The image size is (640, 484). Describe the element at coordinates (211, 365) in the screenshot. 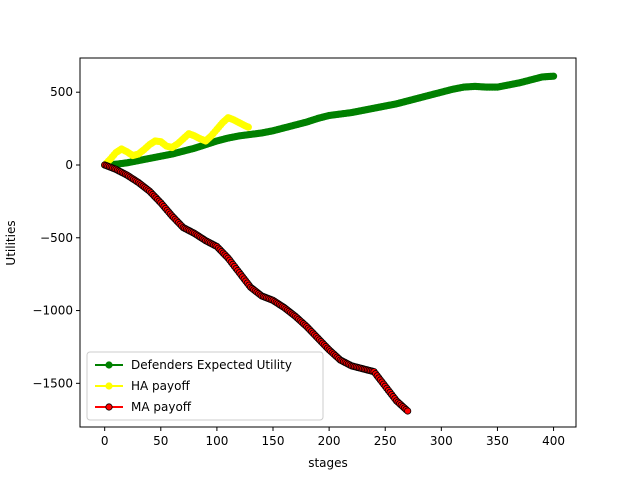

I see `legend-label: Defenders Expected Utility` at that location.